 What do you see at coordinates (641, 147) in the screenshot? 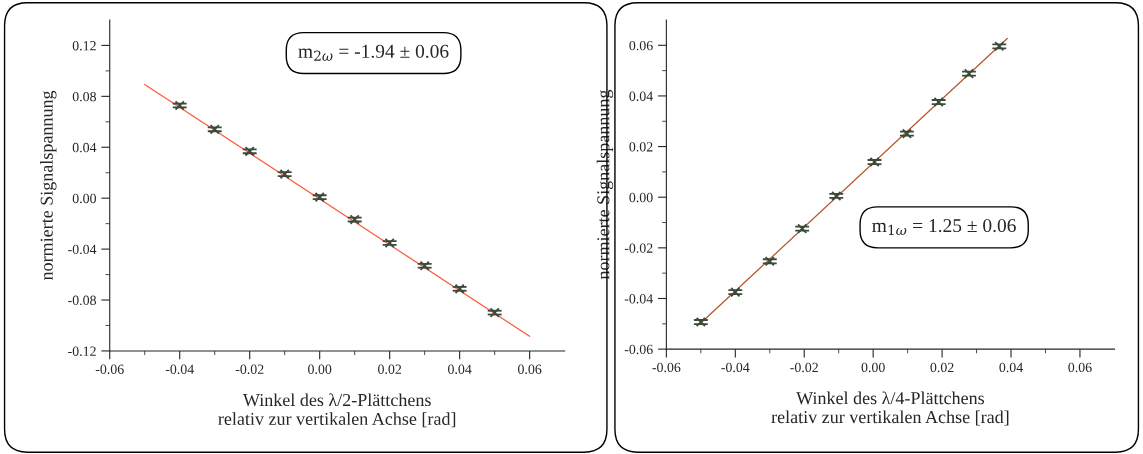
I see `y-tick-label: 0.02` at bounding box center [641, 147].